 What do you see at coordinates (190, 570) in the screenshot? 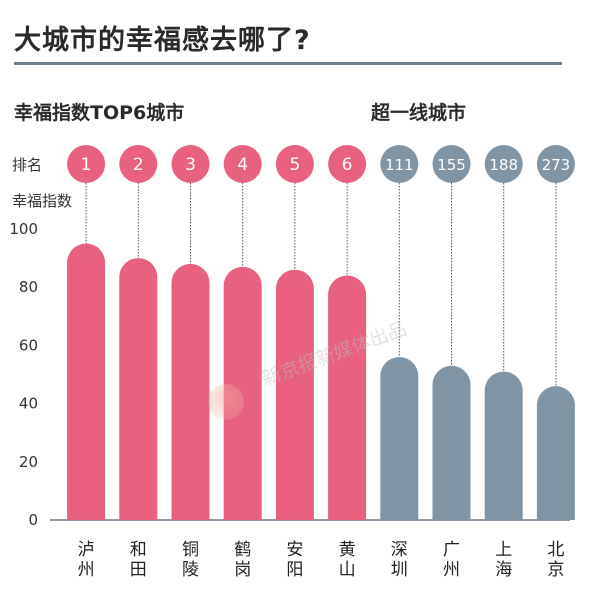
I see `x-tick-label: 陵` at bounding box center [190, 570].